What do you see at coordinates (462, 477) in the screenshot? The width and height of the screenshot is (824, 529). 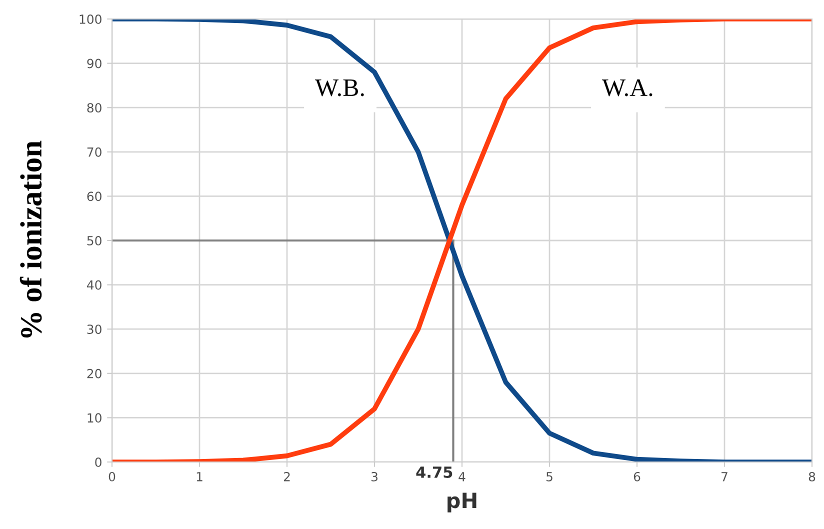 I see `x-tick-label: 4` at bounding box center [462, 477].